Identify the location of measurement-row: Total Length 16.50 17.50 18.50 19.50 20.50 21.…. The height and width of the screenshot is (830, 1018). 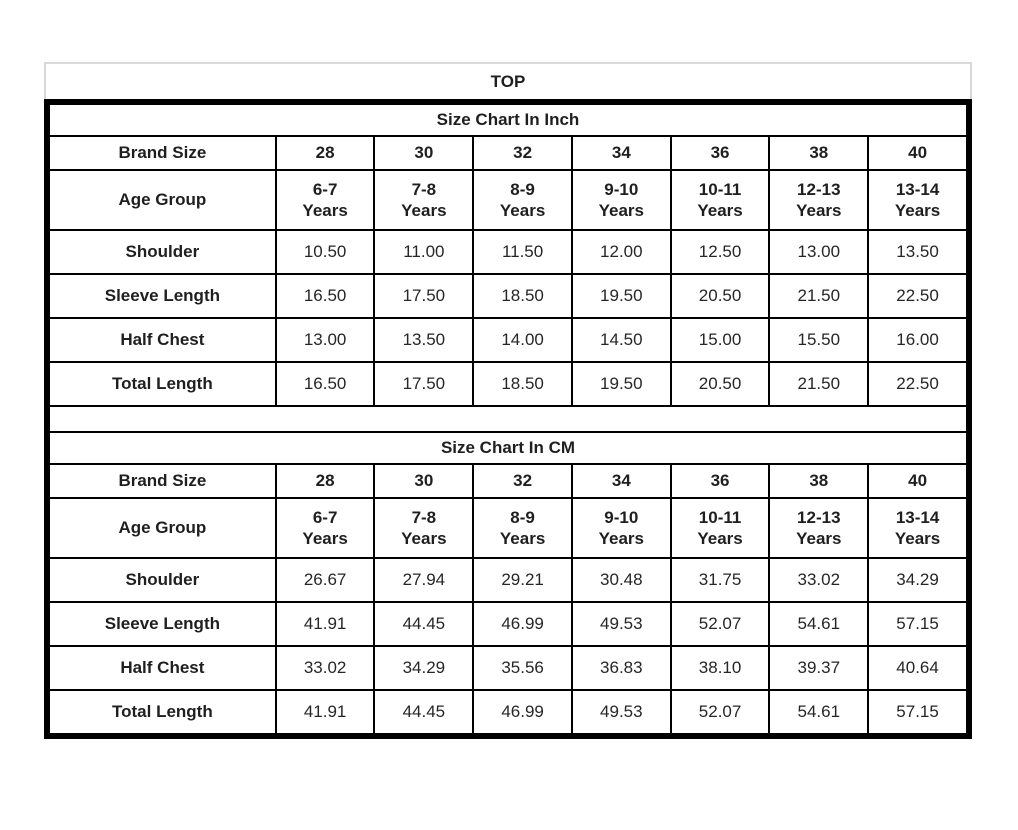
(508, 384).